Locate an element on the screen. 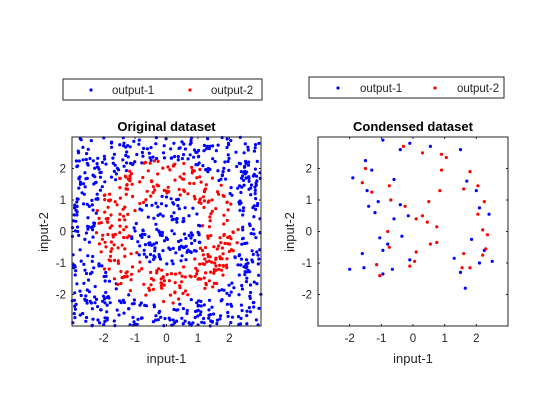  y-tick-label: -2 is located at coordinates (61, 296).